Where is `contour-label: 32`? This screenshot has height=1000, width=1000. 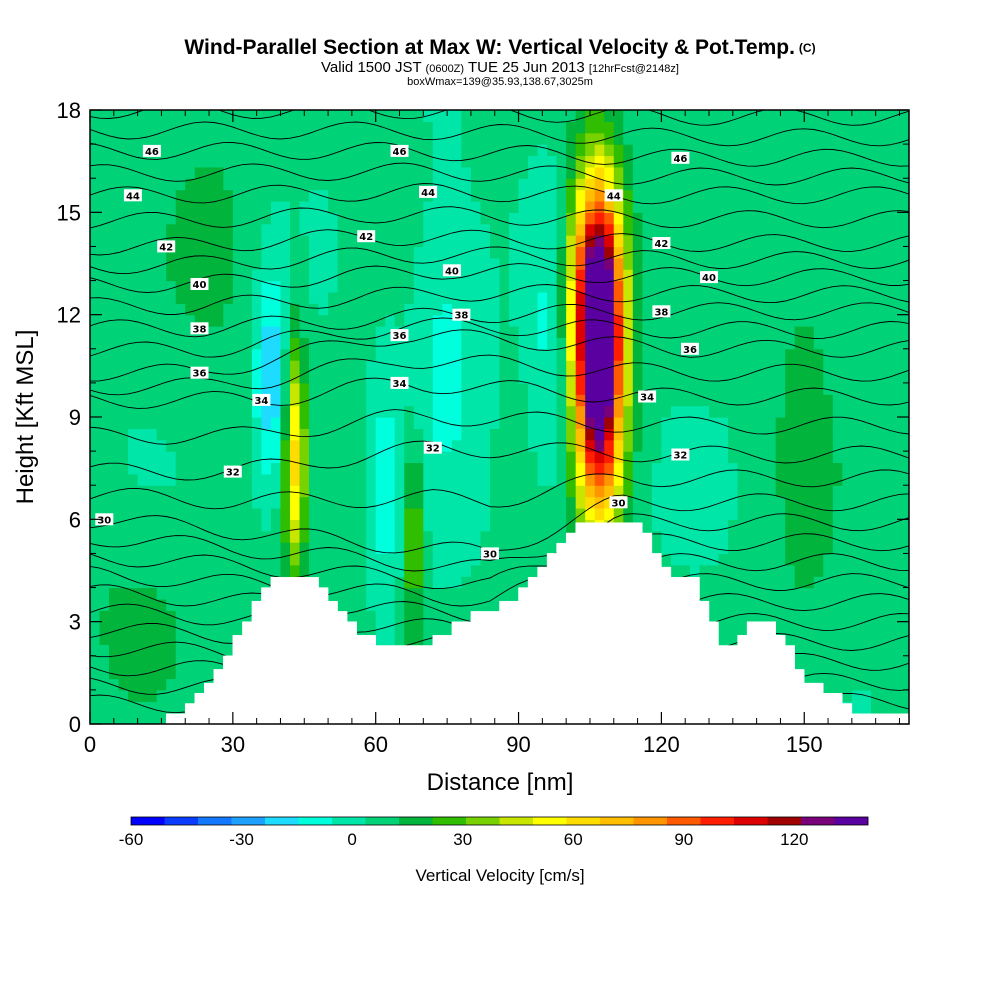
contour-label: 32 is located at coordinates (232, 472).